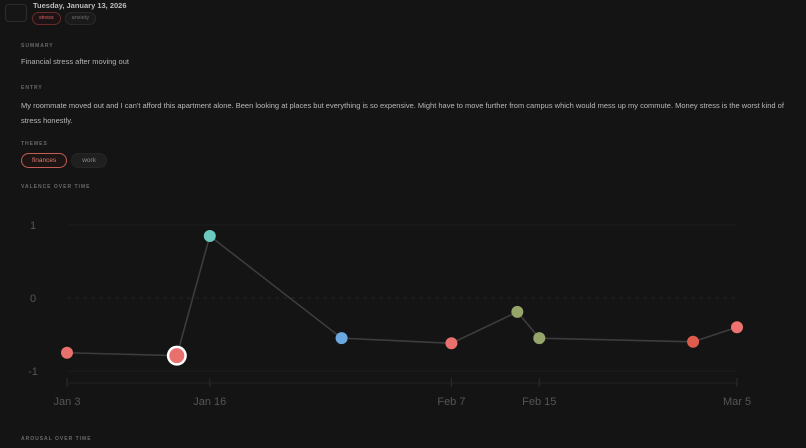 This screenshot has width=806, height=448. What do you see at coordinates (451, 402) in the screenshot?
I see `x-tick-label: Feb 7` at bounding box center [451, 402].